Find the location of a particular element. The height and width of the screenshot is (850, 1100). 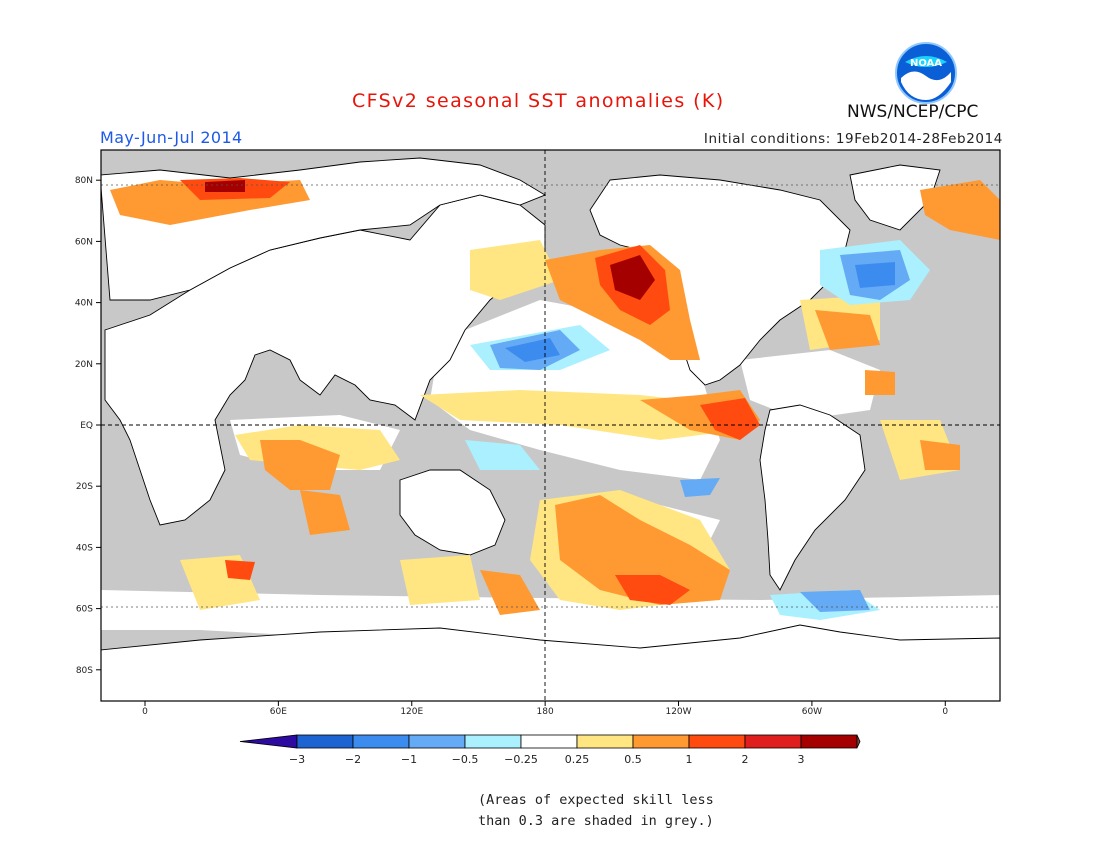

lat-tick-label: 80N is located at coordinates (84, 181).